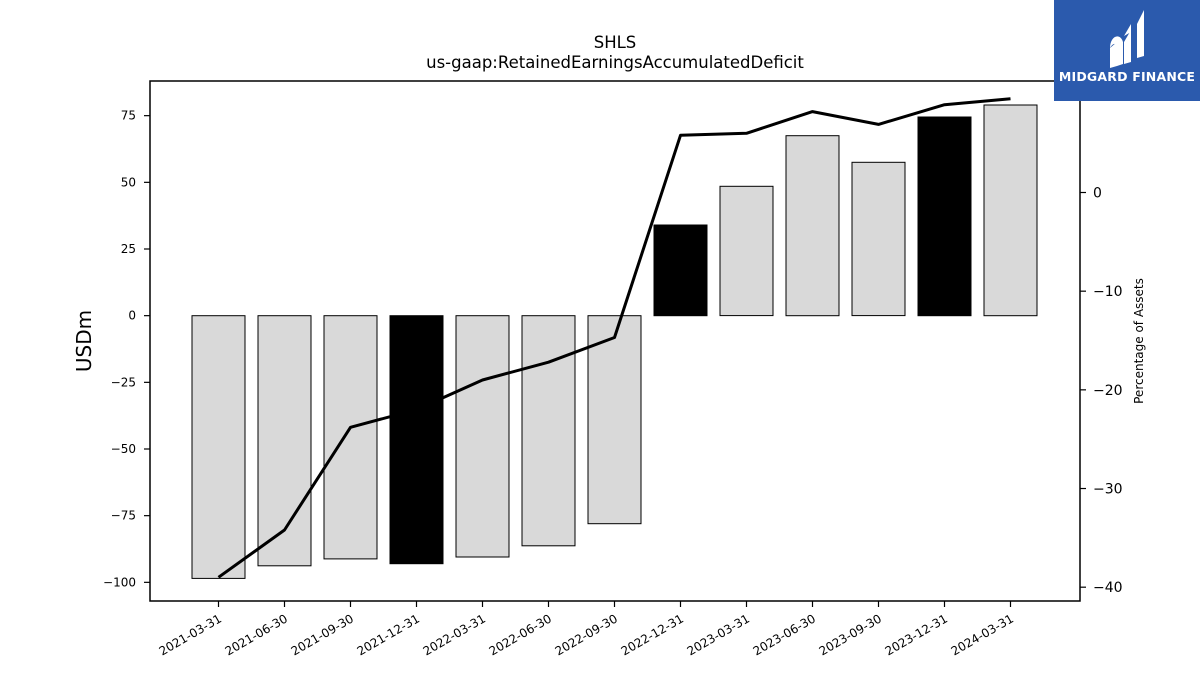 This screenshot has height=675, width=1200. I want to click on left-tick-label: −75, so click(123, 516).